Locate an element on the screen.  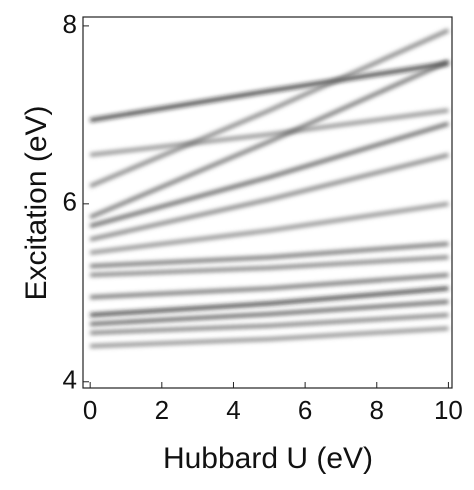
x-tick-label: 10 is located at coordinates (448, 410).